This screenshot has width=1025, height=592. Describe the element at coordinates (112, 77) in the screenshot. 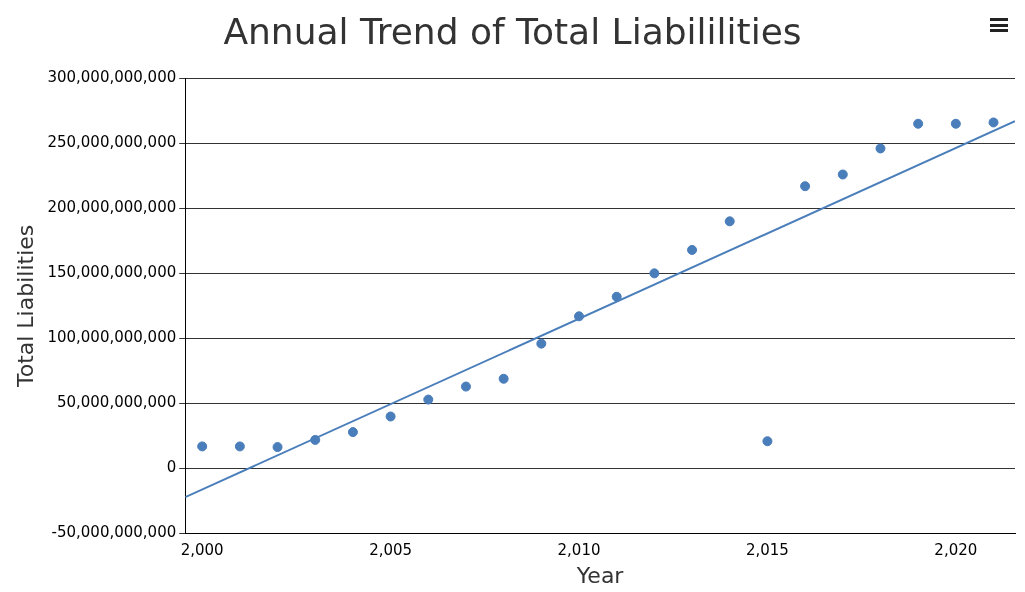

I see `y-tick-label: 300,000,000,000` at that location.